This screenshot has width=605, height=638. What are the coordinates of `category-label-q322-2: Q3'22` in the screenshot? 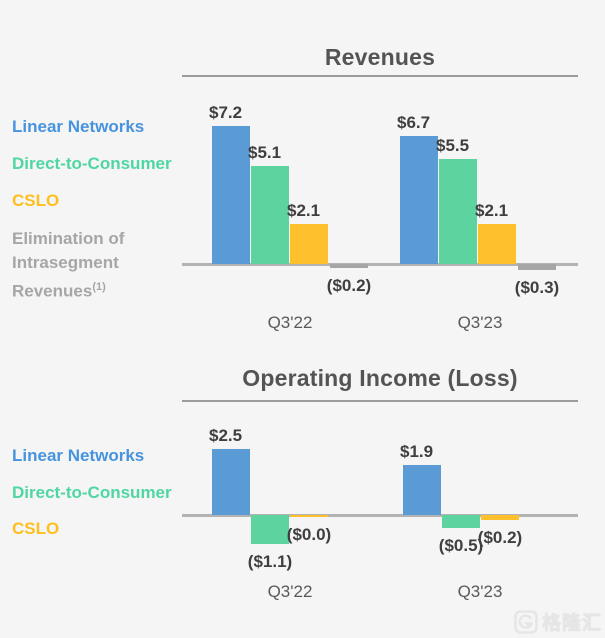 It's located at (290, 591).